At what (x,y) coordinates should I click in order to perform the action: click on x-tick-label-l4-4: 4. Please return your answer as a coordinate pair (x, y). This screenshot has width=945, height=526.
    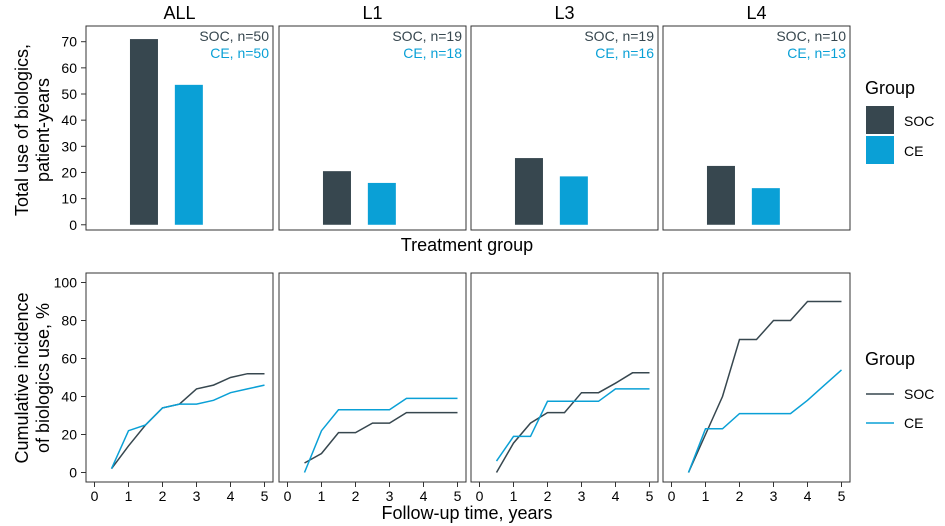
    Looking at the image, I should click on (808, 496).